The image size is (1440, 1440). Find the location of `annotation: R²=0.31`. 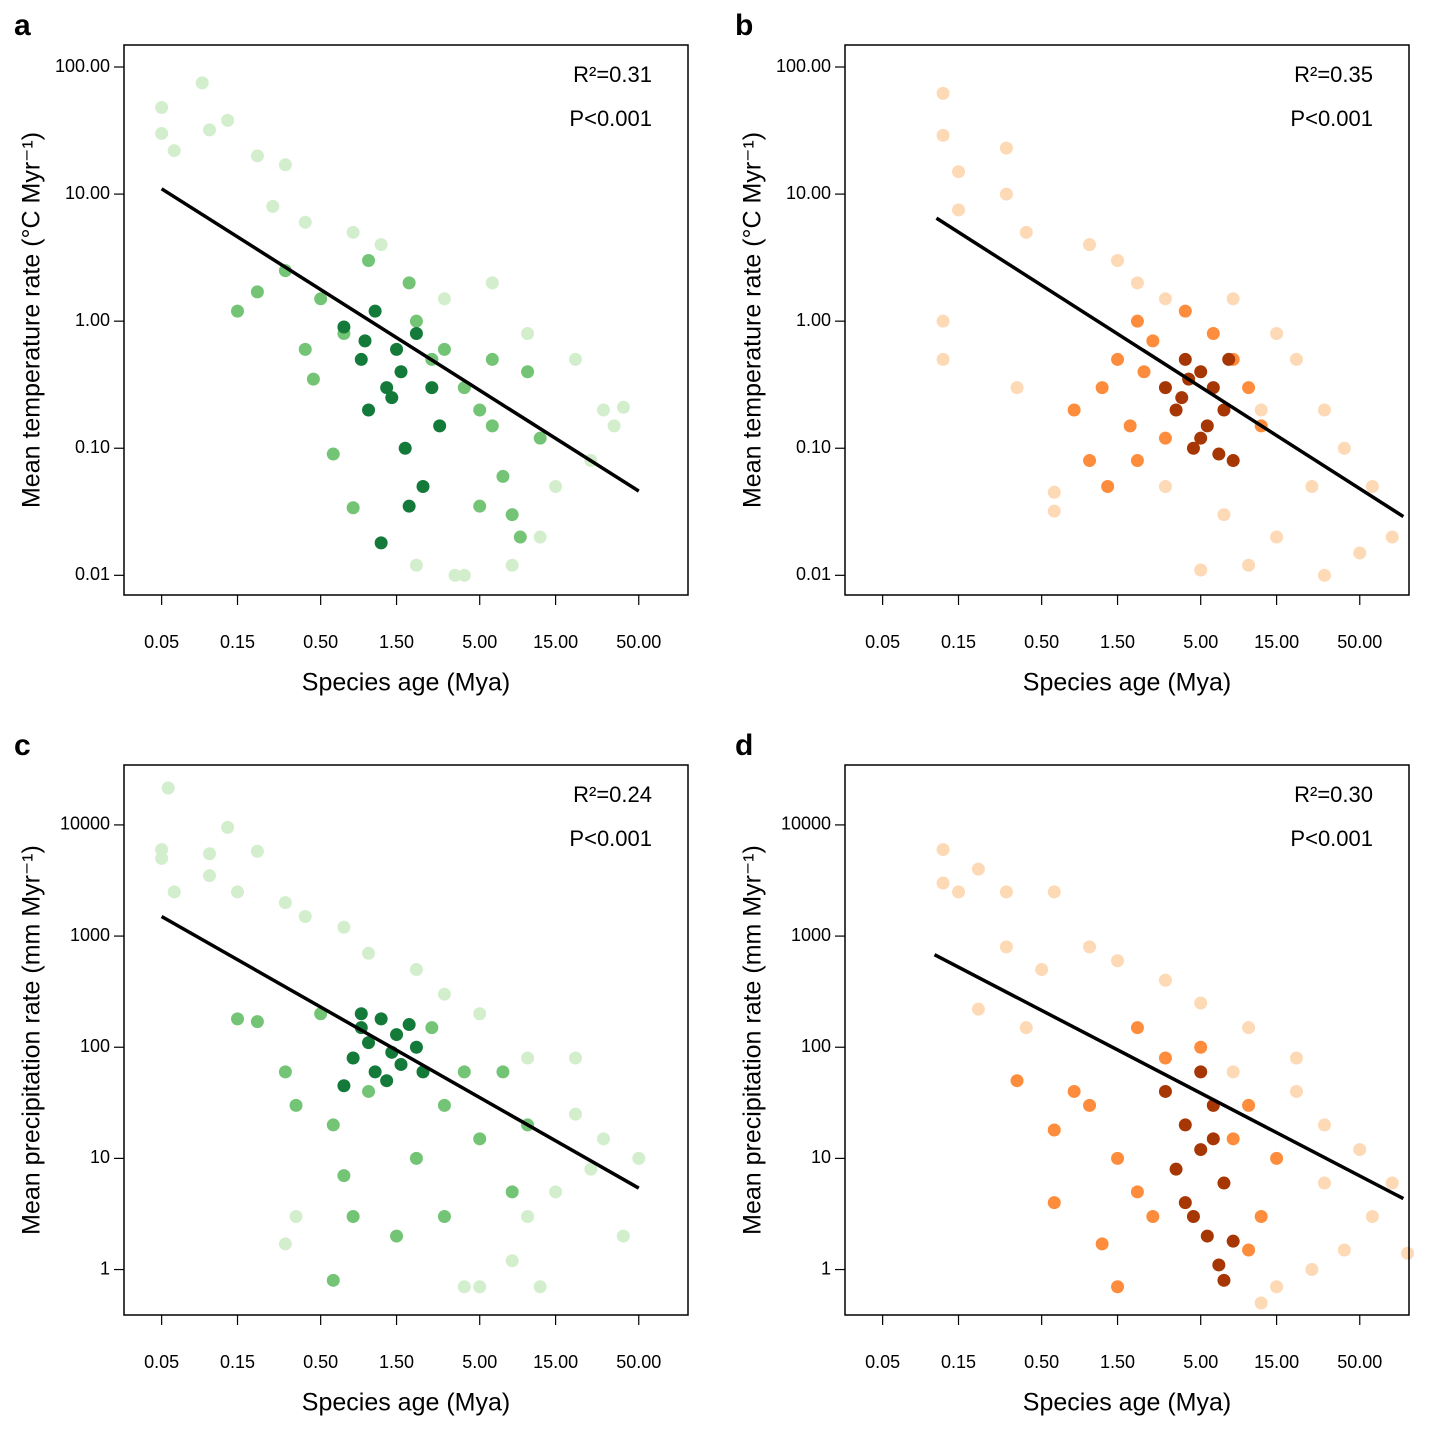

annotation: R²=0.31 is located at coordinates (612, 74).